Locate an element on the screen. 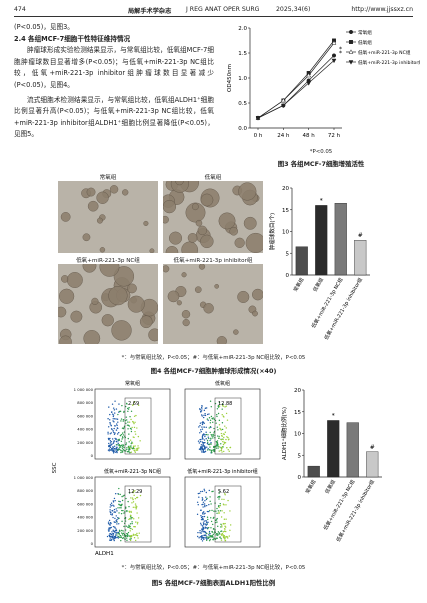 This screenshot has height=603, width=427. y-tick-label: 5 is located at coordinates (300, 456).